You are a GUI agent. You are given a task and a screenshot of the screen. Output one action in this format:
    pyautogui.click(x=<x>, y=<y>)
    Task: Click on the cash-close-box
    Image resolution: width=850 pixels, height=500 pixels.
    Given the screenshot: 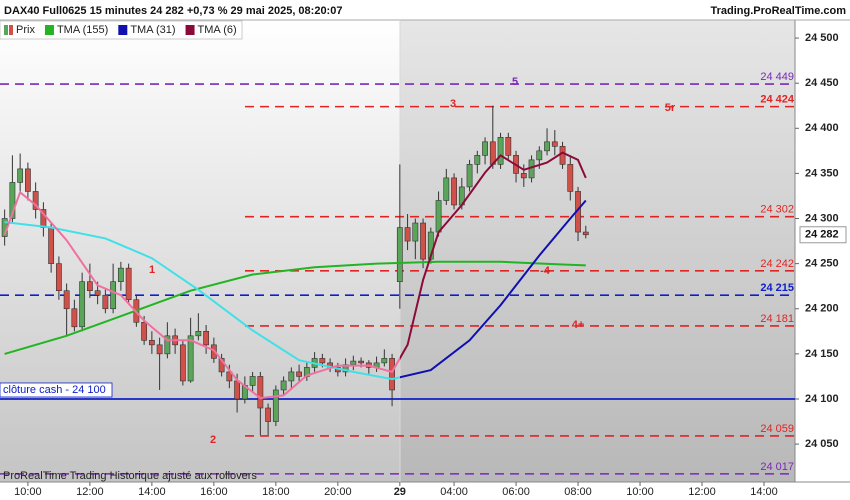 What is the action you would take?
    pyautogui.click(x=56, y=390)
    